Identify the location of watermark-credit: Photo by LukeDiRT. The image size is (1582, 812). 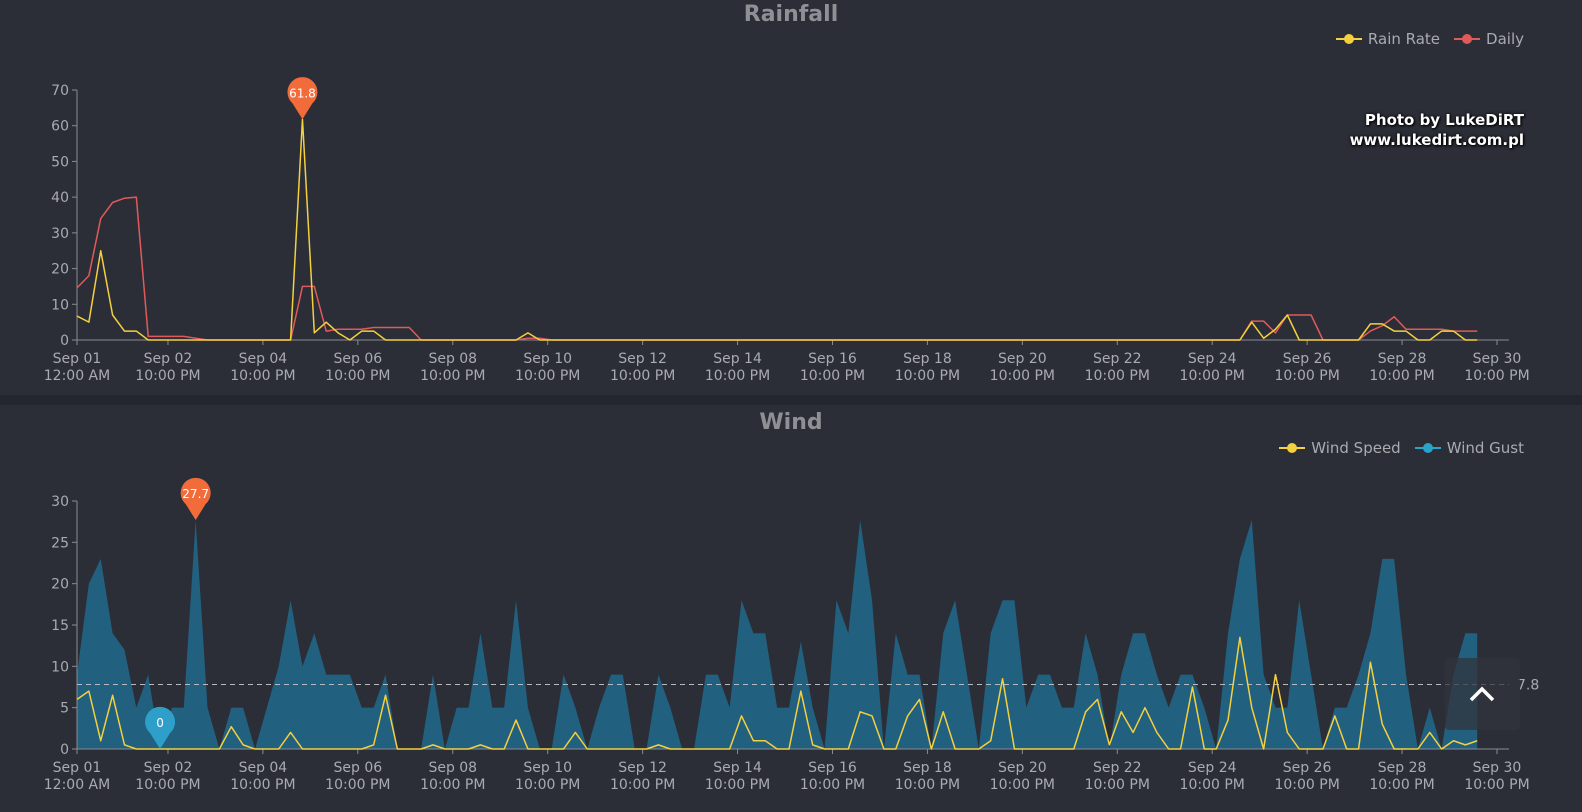
(1444, 120).